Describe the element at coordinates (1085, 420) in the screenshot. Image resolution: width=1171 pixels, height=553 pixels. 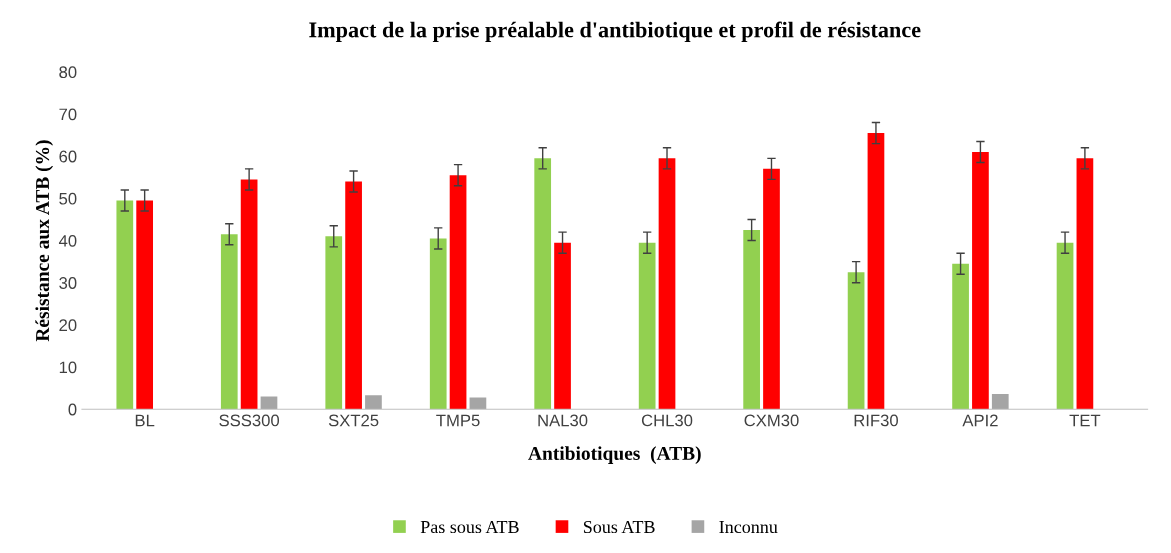
I see `x-tick-label: TET` at that location.